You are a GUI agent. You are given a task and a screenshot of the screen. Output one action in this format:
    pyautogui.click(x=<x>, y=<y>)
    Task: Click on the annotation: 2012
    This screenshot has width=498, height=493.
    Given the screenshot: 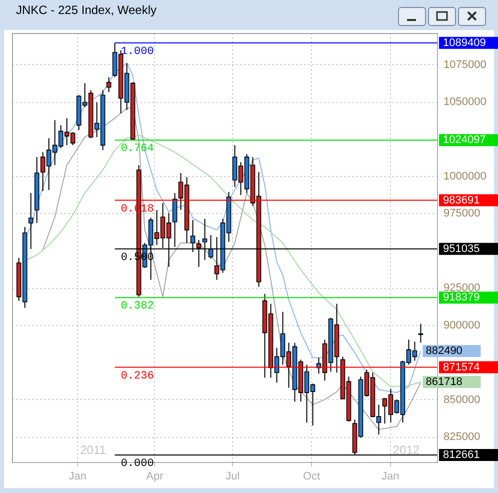 What is the action you would take?
    pyautogui.click(x=406, y=450)
    